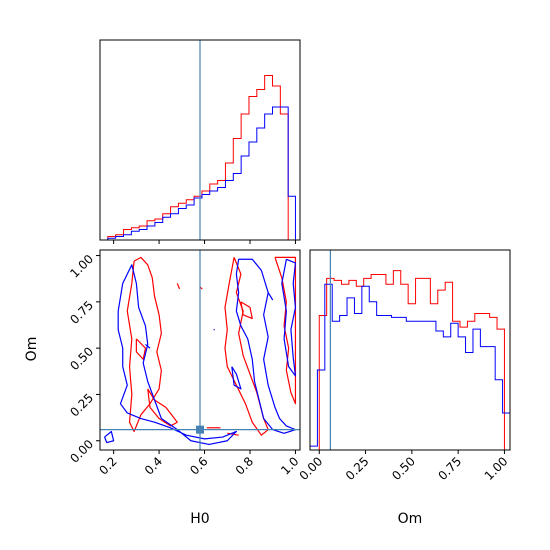 This screenshot has width=550, height=550. Describe the element at coordinates (81, 266) in the screenshot. I see `om-tick-label: 1.00` at that location.